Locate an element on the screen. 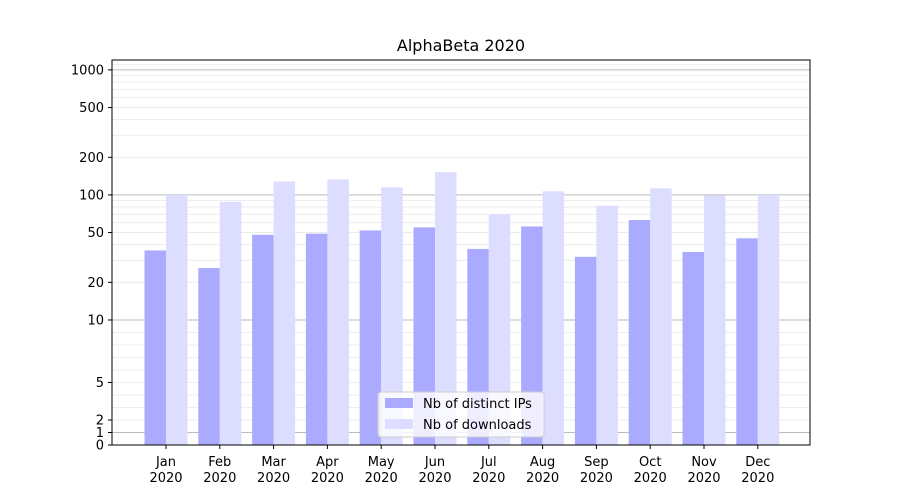 The width and height of the screenshot is (900, 500). x-tick-label: Oct 2020 is located at coordinates (650, 470).